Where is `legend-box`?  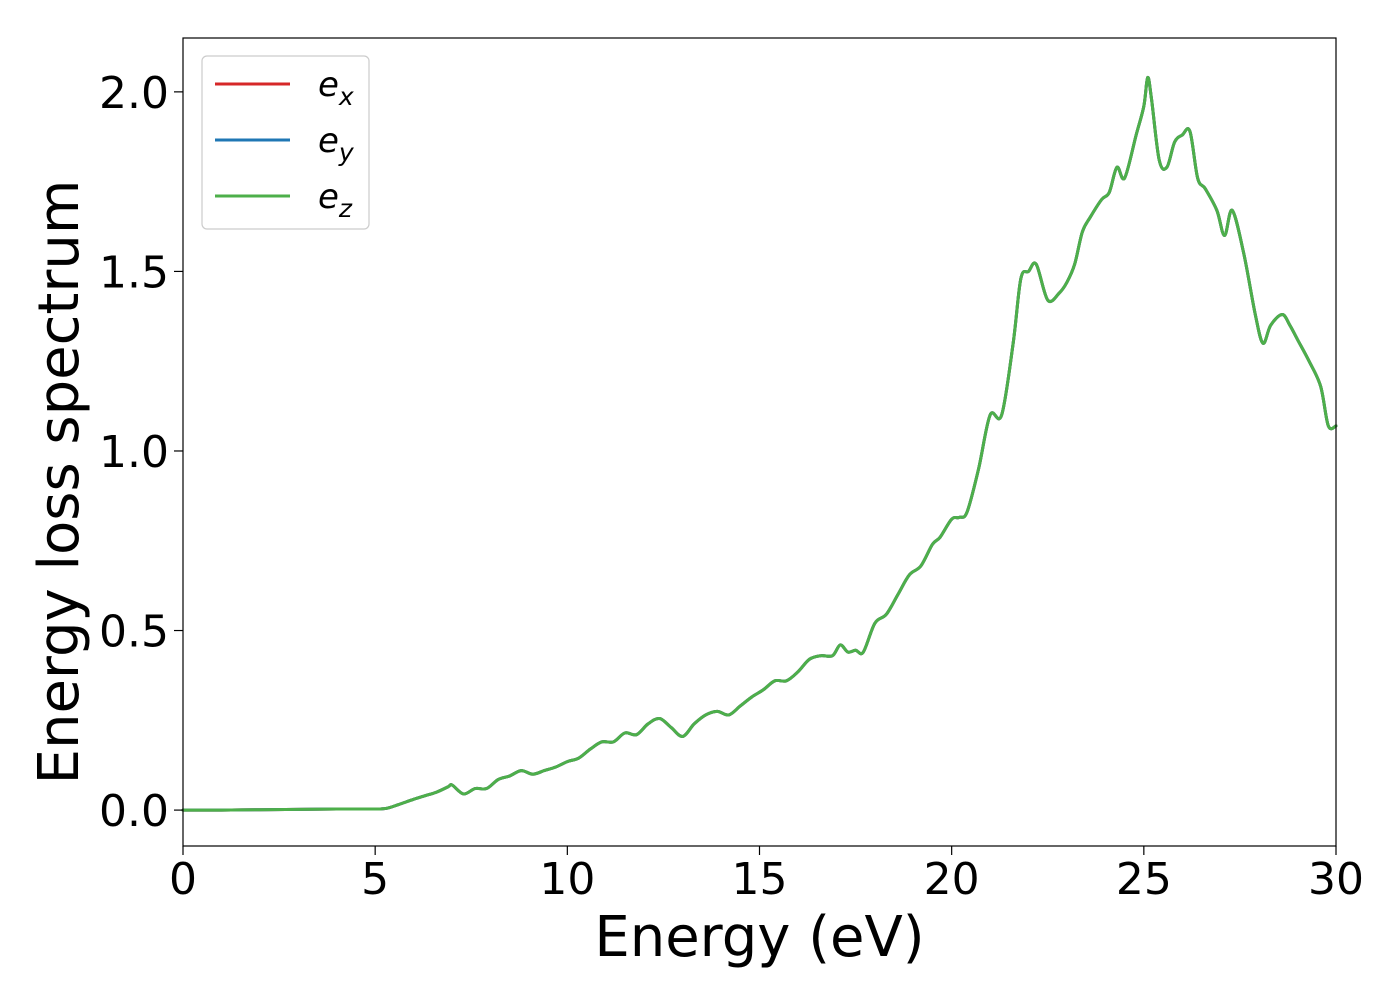
legend-box is located at coordinates (285, 142).